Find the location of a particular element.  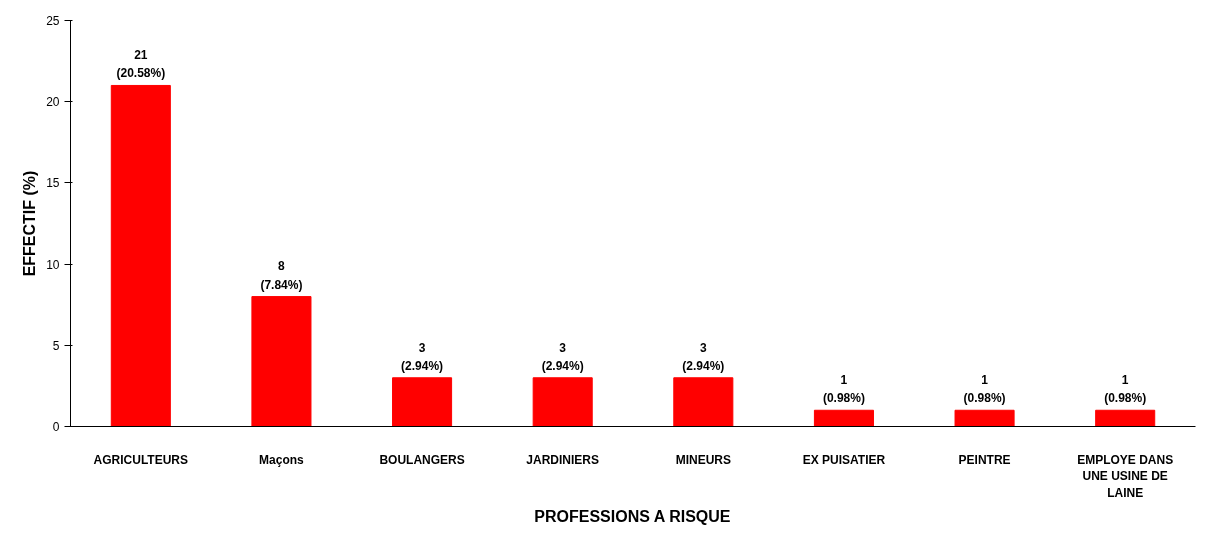

x-tick-label: MINEURS is located at coordinates (703, 459).